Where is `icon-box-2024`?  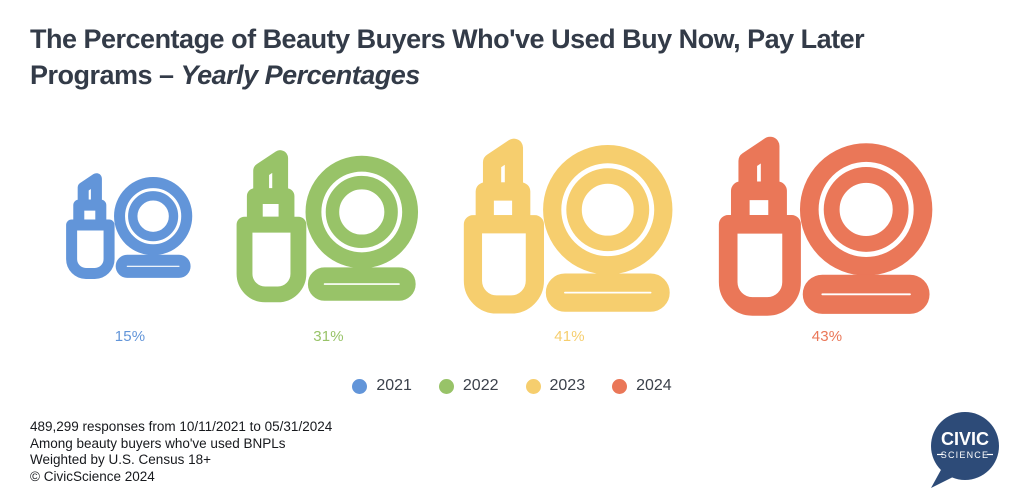
icon-box-2024 is located at coordinates (827, 226).